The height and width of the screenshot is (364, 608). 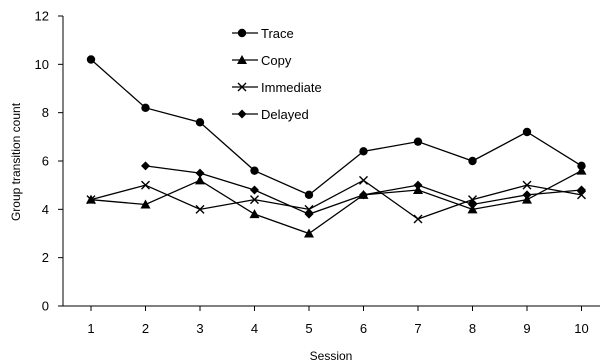 I want to click on legend-label-immediate: Immediate, so click(x=291, y=87).